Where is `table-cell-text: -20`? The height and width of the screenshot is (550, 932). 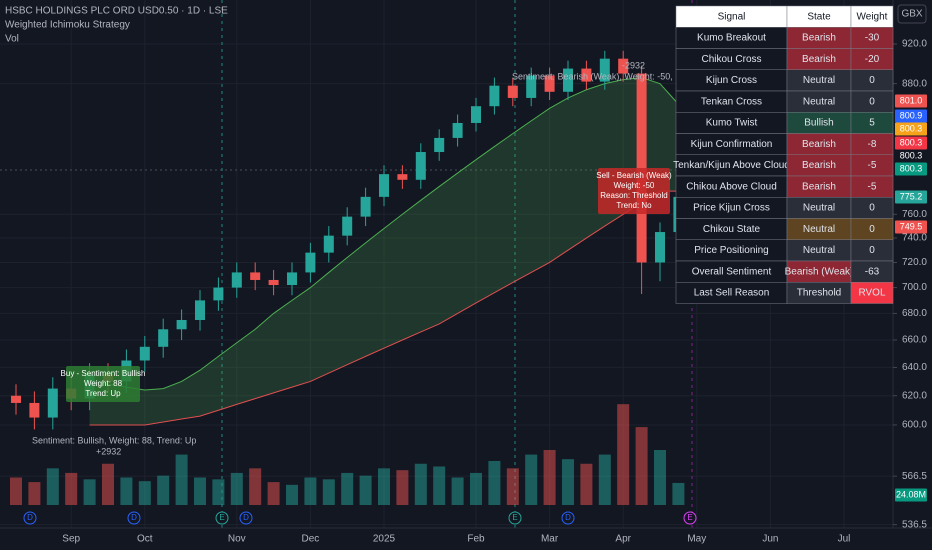 table-cell-text: -20 is located at coordinates (872, 59).